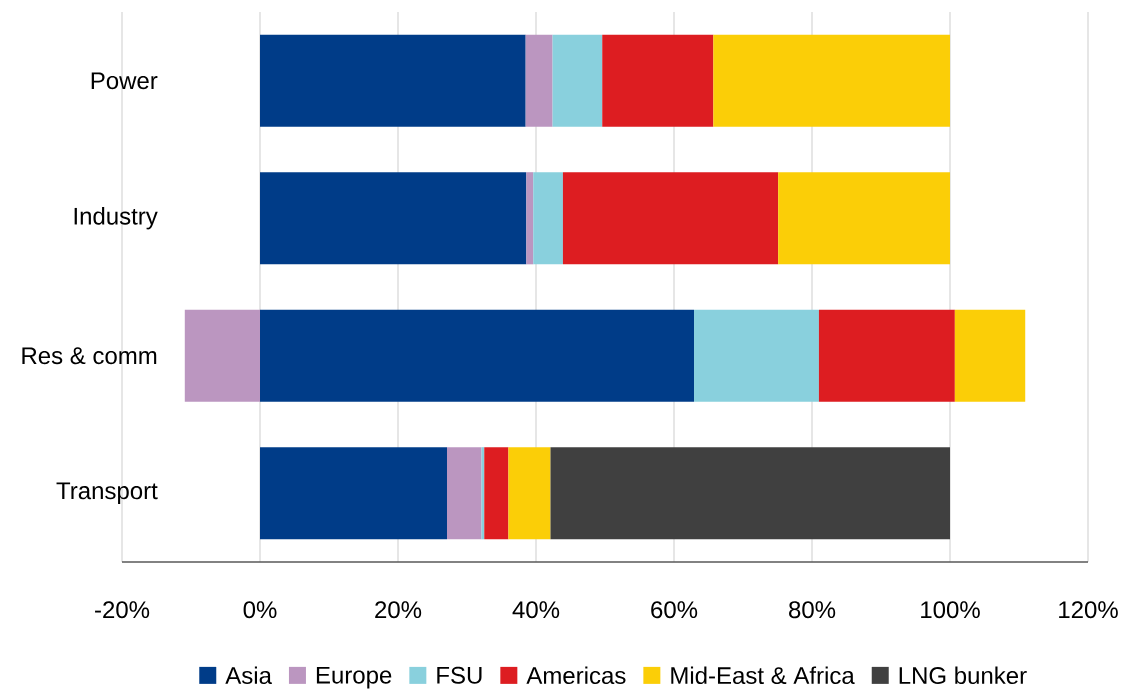  Describe the element at coordinates (950, 610) in the screenshot. I see `x-tick-label: 100%` at that location.